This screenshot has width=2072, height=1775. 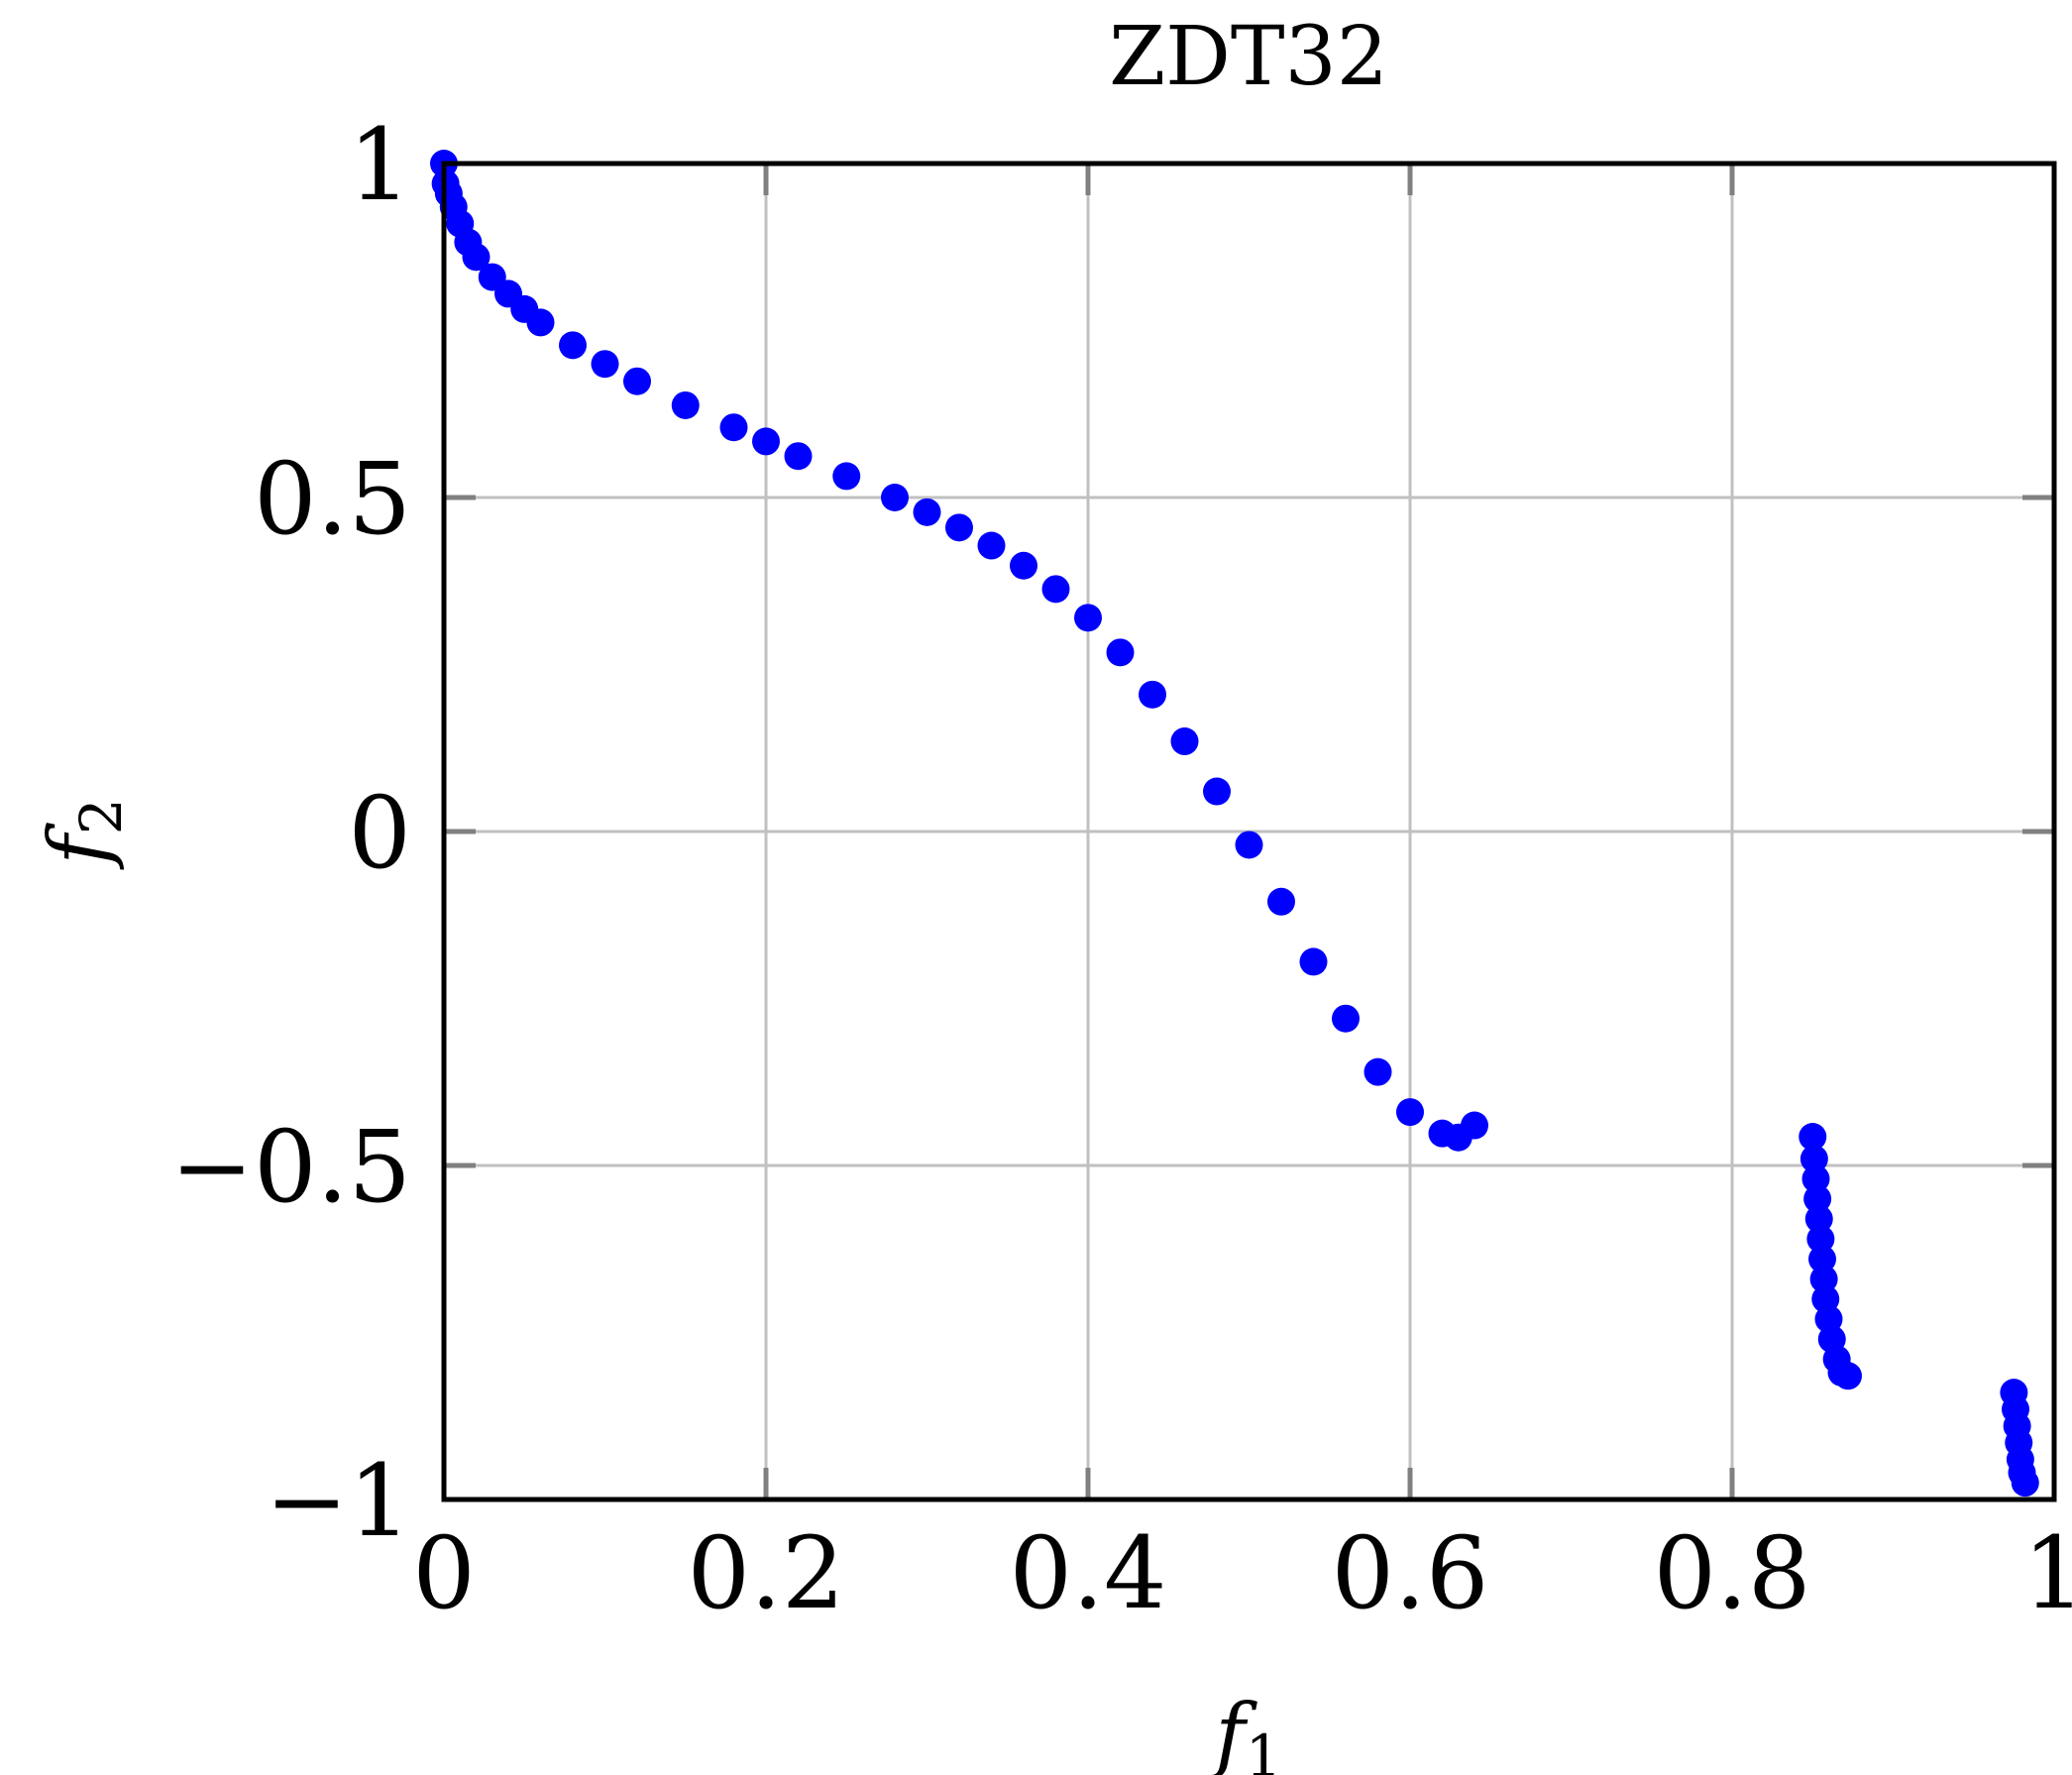 What do you see at coordinates (1249, 57) in the screenshot?
I see `chart-title: ZDT32` at bounding box center [1249, 57].